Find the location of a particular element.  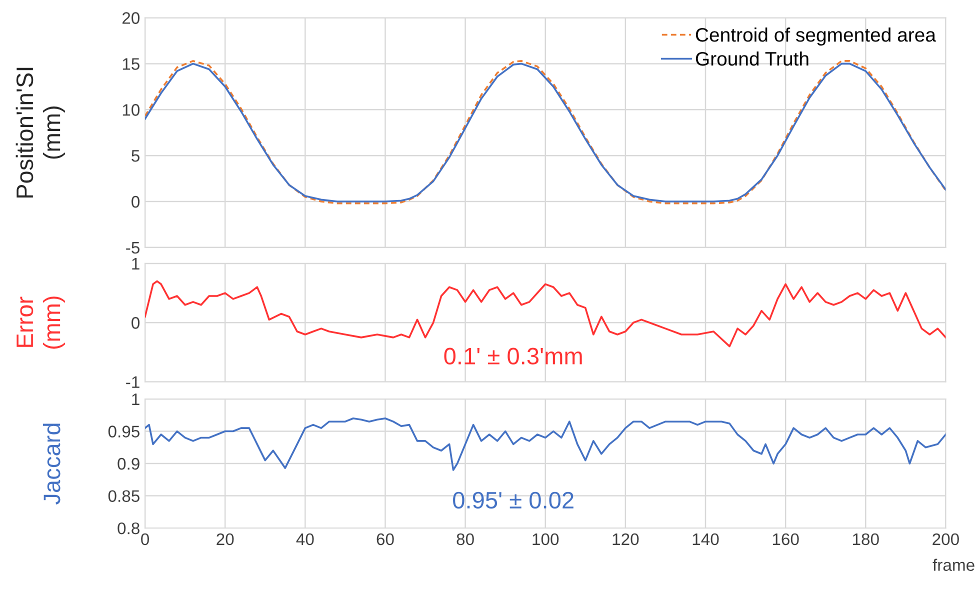

x-tick-label: 140 is located at coordinates (705, 539).